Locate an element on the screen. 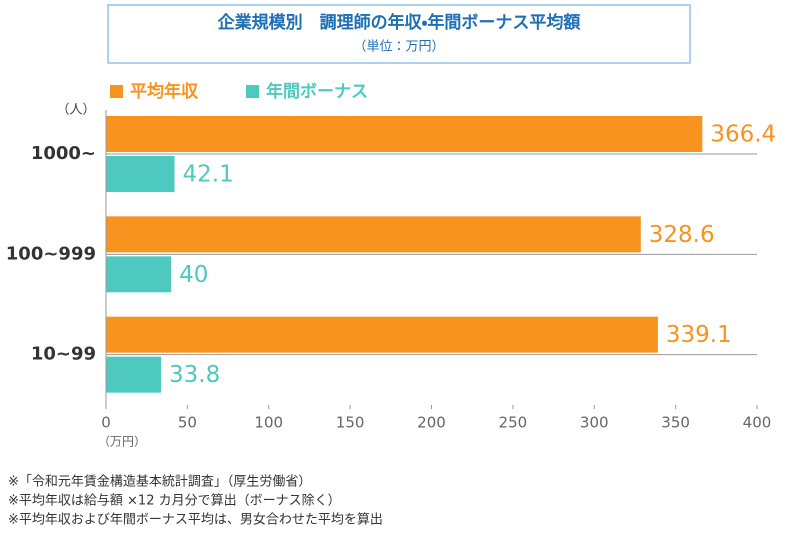 This screenshot has width=800, height=533. value-label: 339.1 is located at coordinates (699, 335).